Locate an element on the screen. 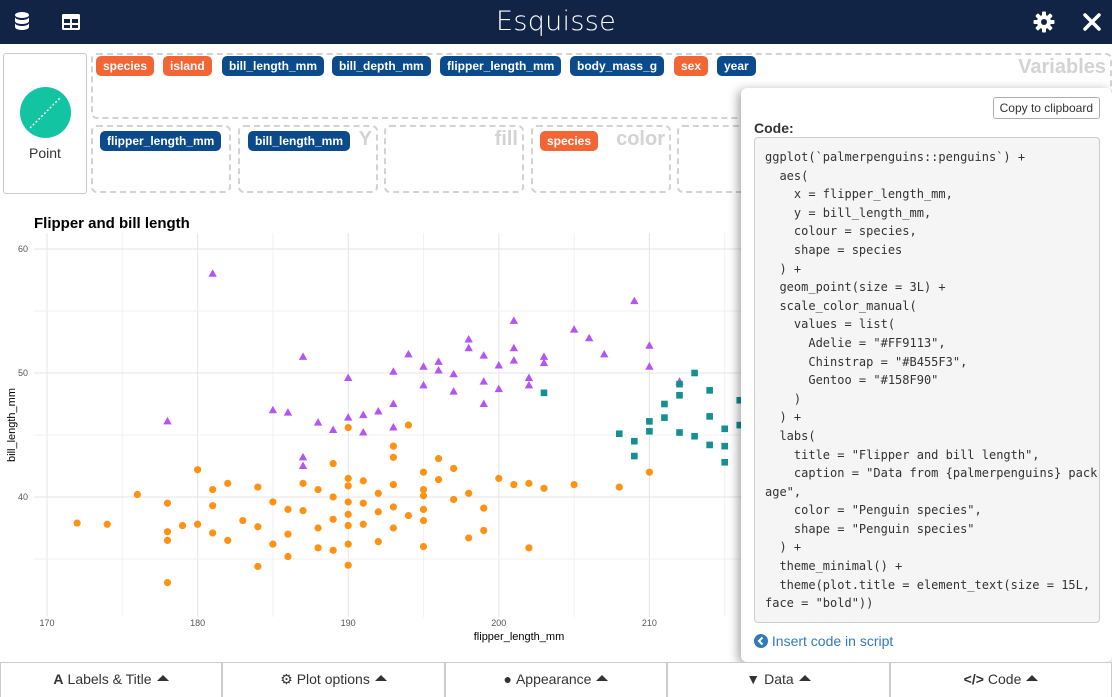 This screenshot has height=697, width=1112. variable-badge-flipper-length: flipper_length_mm is located at coordinates (501, 66).